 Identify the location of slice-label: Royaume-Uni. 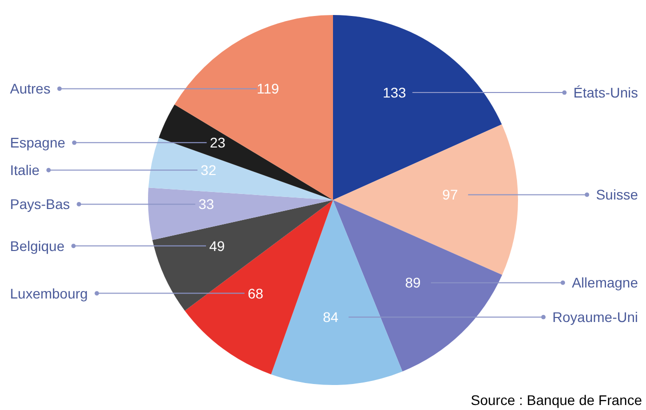
(595, 317).